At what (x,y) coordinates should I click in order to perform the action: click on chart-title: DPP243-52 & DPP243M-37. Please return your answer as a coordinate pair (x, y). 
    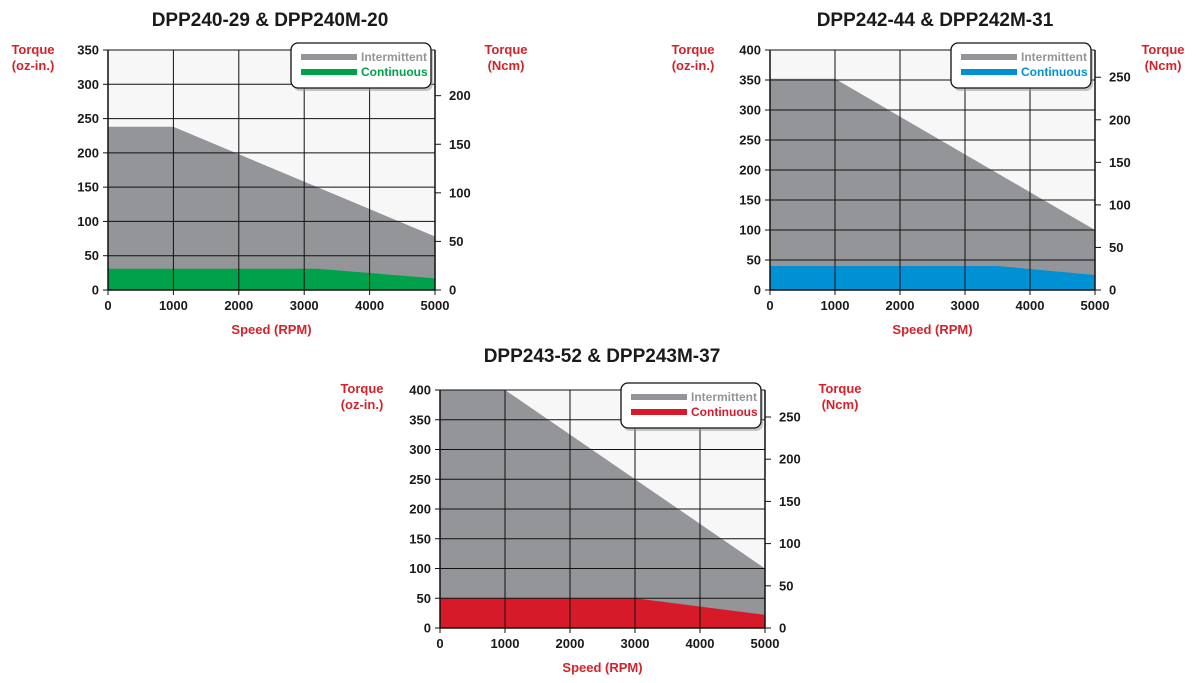
    Looking at the image, I should click on (602, 356).